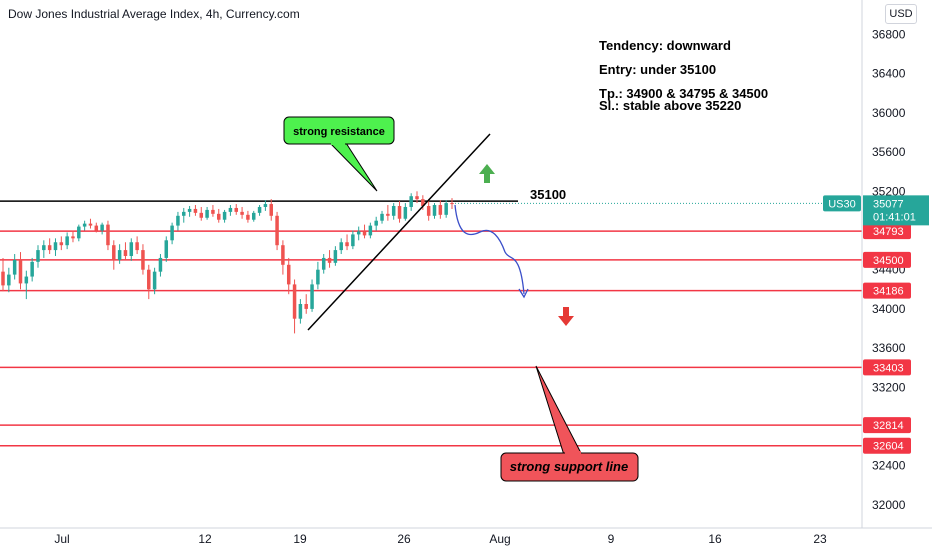  I want to click on candlestick-series, so click(227, 262).